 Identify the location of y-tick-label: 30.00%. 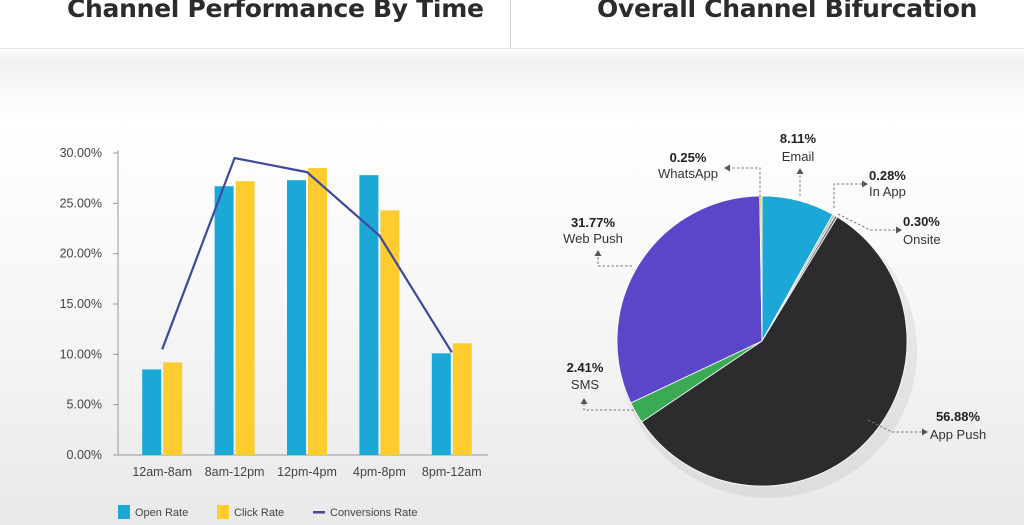
(81, 153).